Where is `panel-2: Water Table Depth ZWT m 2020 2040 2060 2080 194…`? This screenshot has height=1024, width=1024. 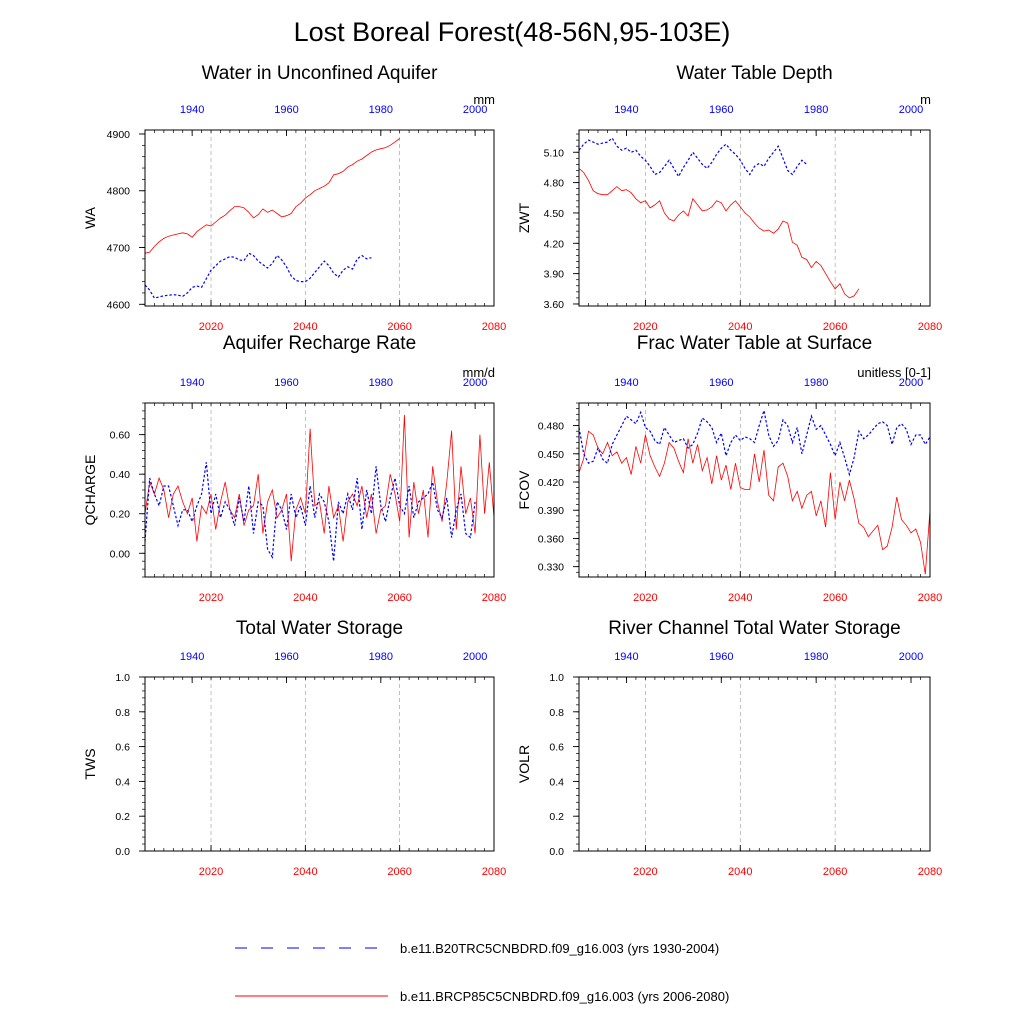 panel-2: Water Table Depth ZWT m 2020 2040 2060 2080 194… is located at coordinates (729, 198).